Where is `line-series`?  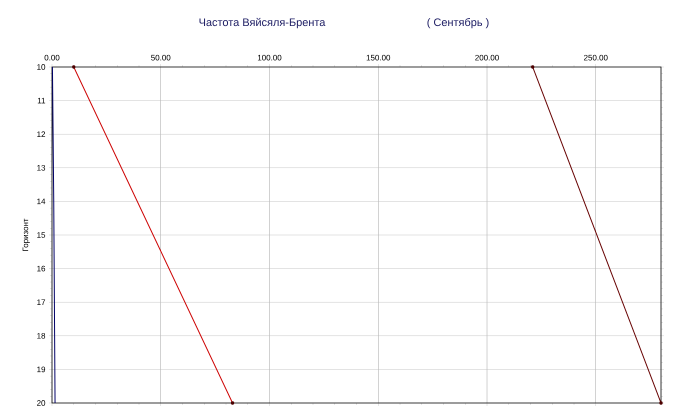
line-series is located at coordinates (54, 235).